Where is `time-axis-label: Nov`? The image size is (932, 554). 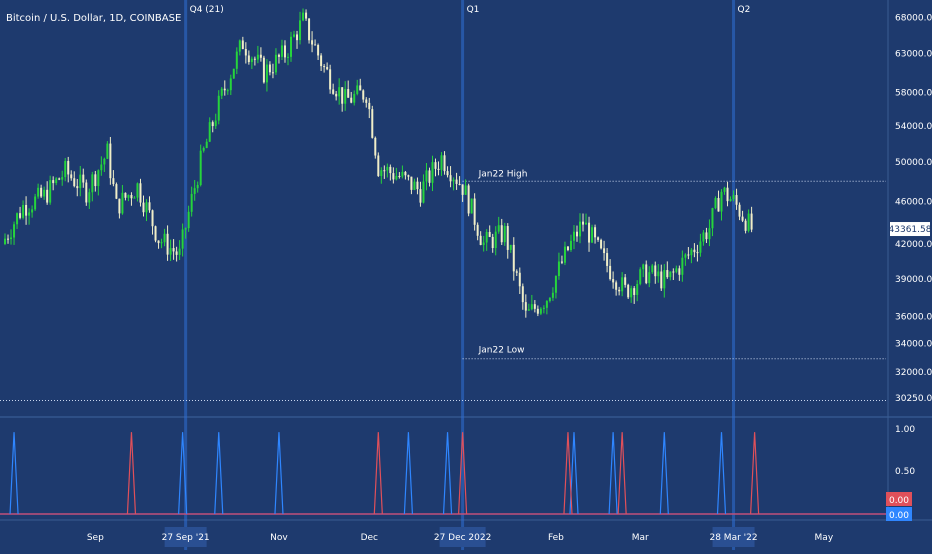 time-axis-label: Nov is located at coordinates (279, 538).